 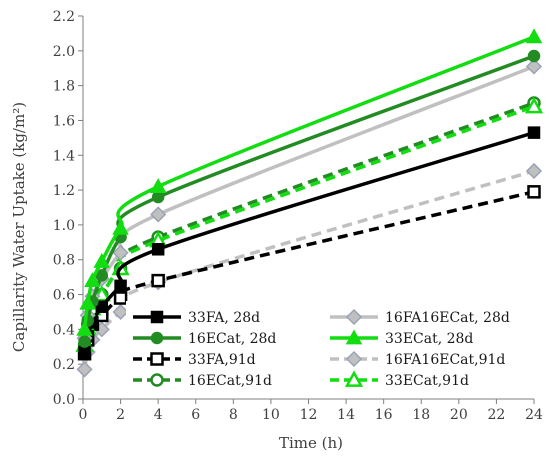 I want to click on y-tick-label: 1.2, so click(x=64, y=191).